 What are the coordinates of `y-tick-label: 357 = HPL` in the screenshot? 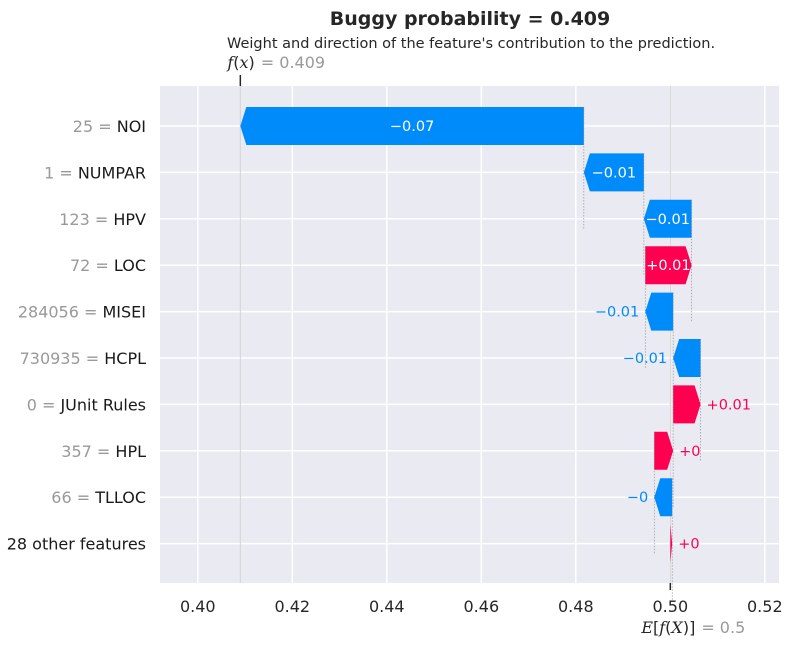 It's located at (103, 451).